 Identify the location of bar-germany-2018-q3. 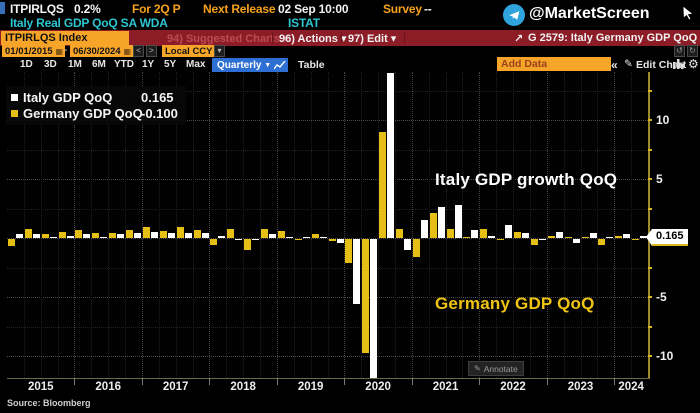
(248, 244).